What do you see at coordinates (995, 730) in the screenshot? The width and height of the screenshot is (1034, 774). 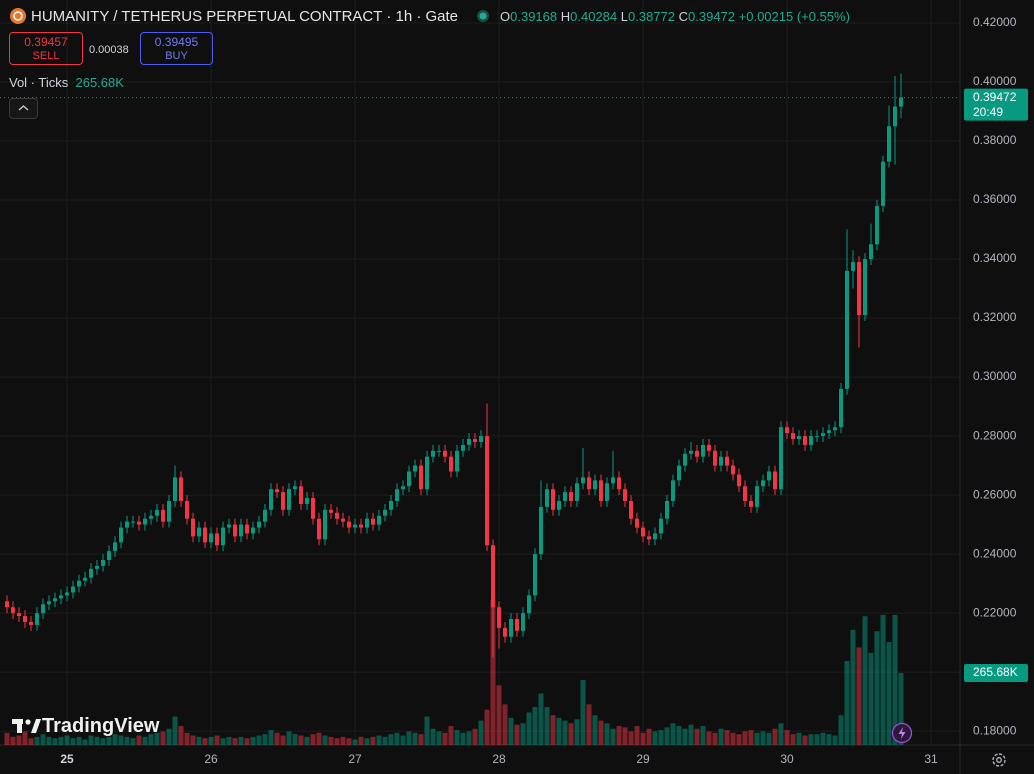 I see `y-tick-label: 0.18000` at bounding box center [995, 730].